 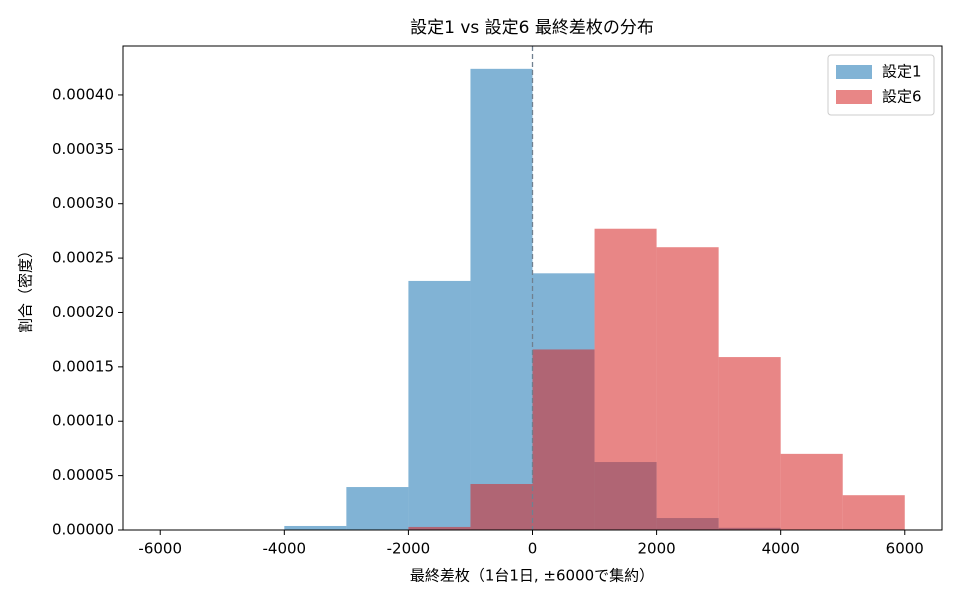 I want to click on x-axis-label: 最終差枚（1台1日, ±6000で集約）, so click(x=532, y=576).